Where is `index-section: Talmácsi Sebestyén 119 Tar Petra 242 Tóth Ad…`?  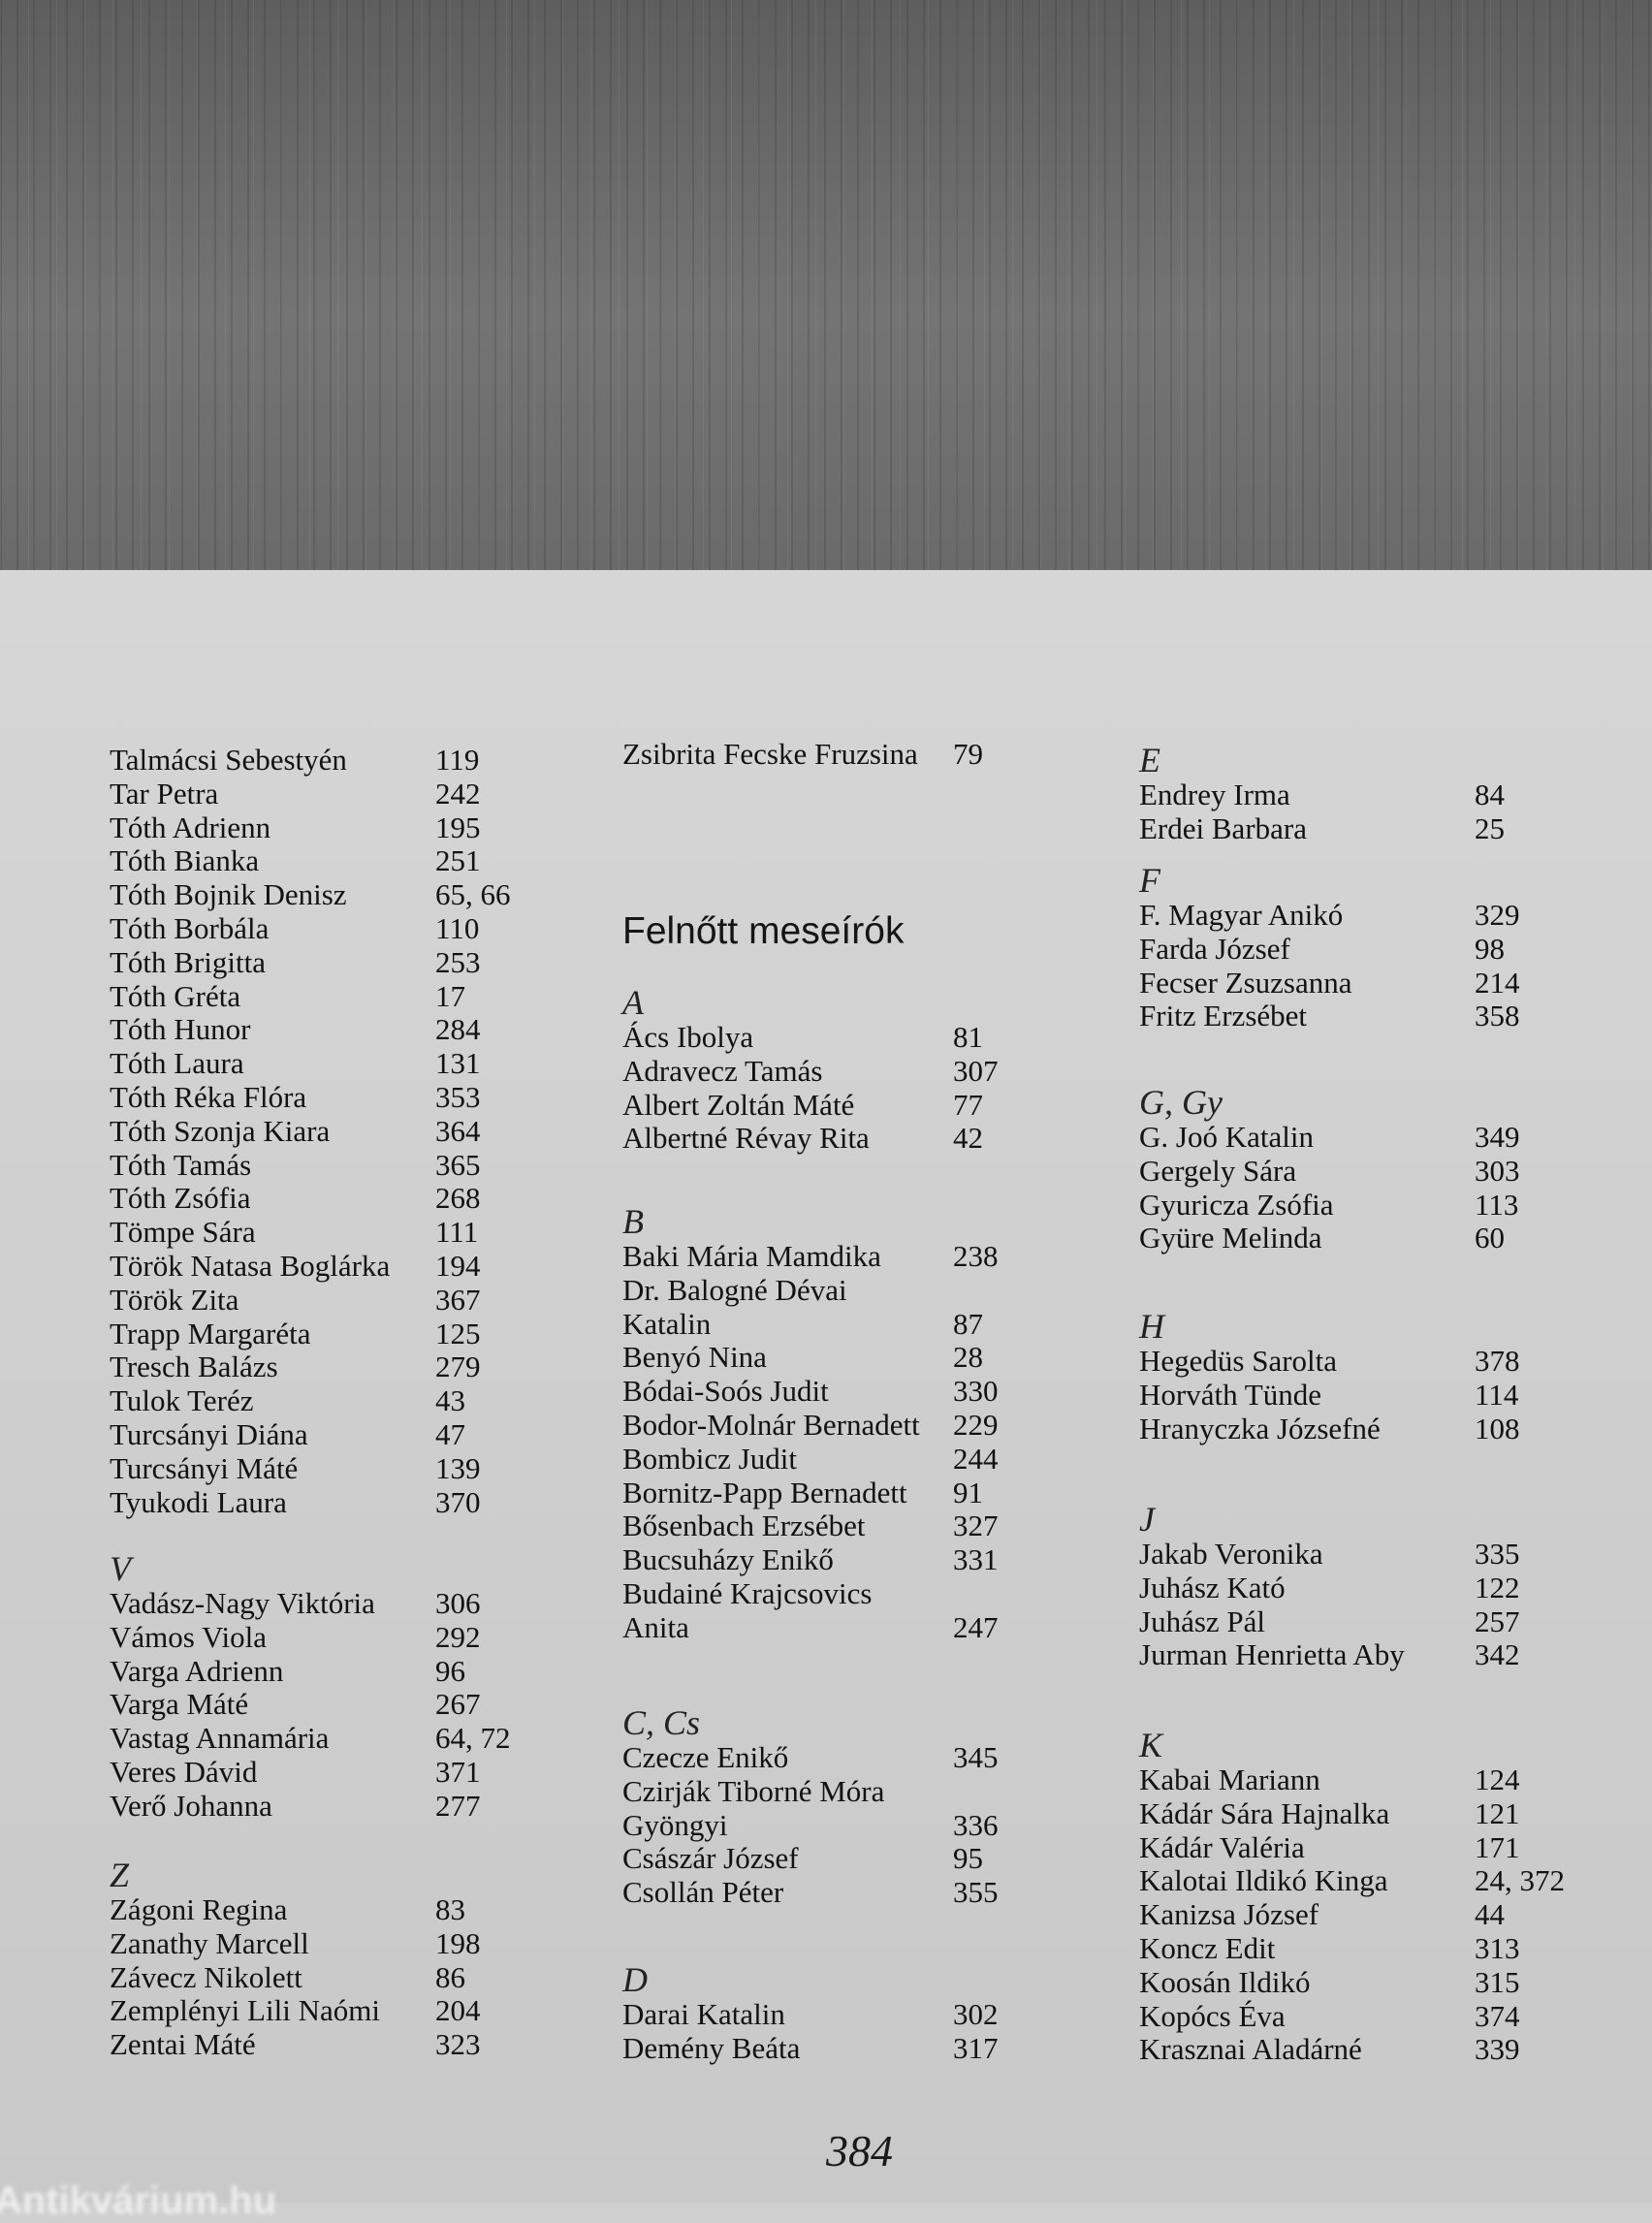 index-section: Talmácsi Sebestyén 119 Tar Petra 242 Tóth Ad… is located at coordinates (311, 1131).